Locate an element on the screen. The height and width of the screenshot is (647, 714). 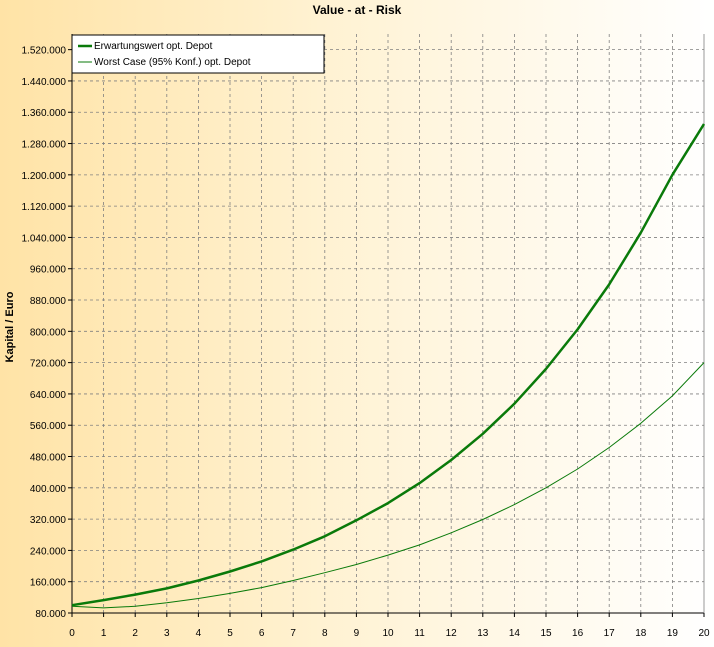
x-tick-label: 17 is located at coordinates (610, 633).